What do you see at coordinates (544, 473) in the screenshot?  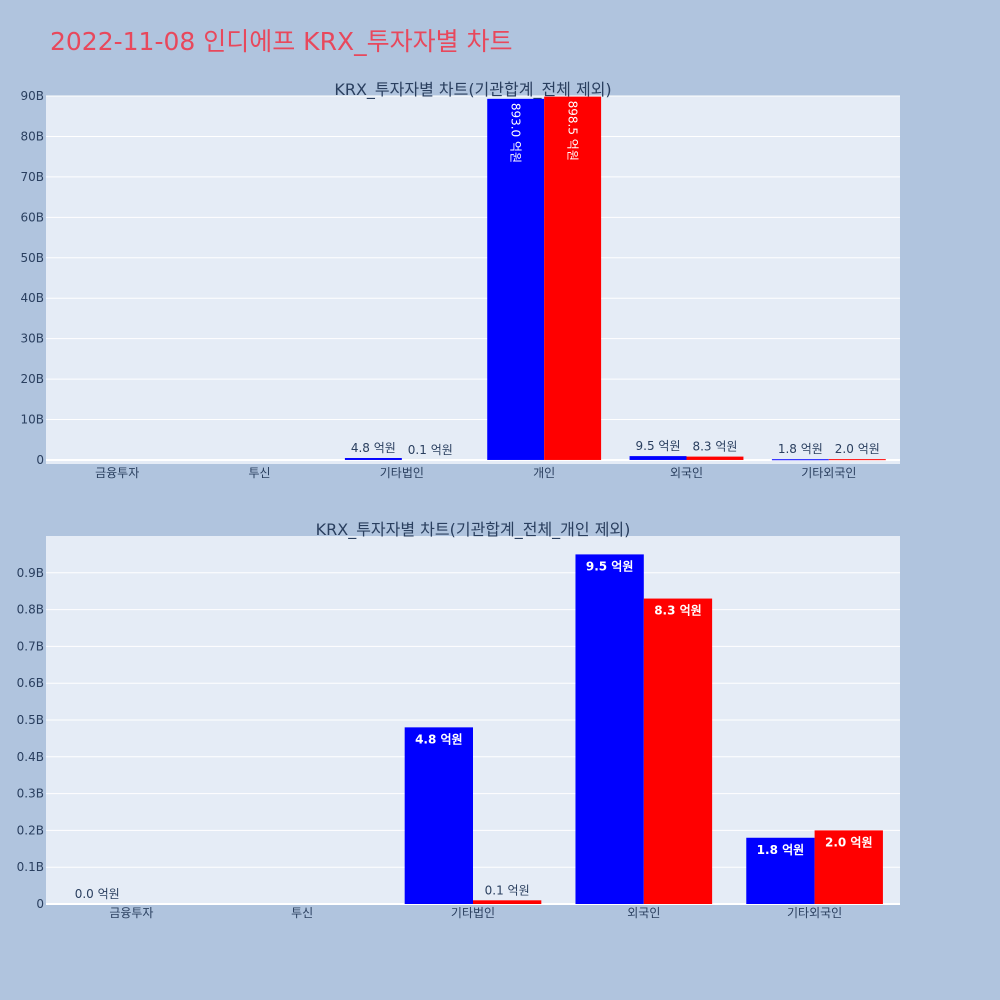 I see `x-tick-label: 개인` at bounding box center [544, 473].